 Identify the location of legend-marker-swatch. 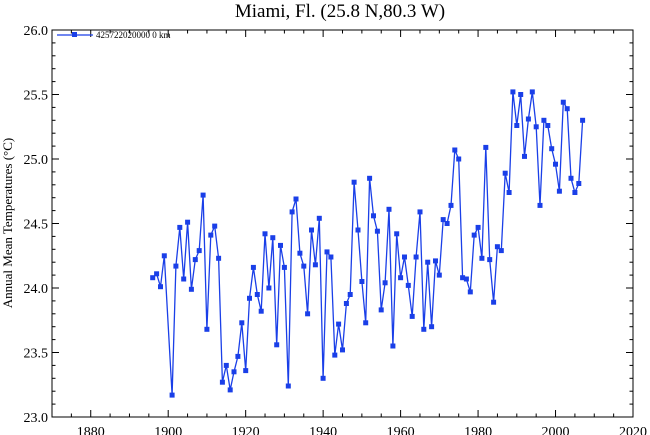
(74, 34).